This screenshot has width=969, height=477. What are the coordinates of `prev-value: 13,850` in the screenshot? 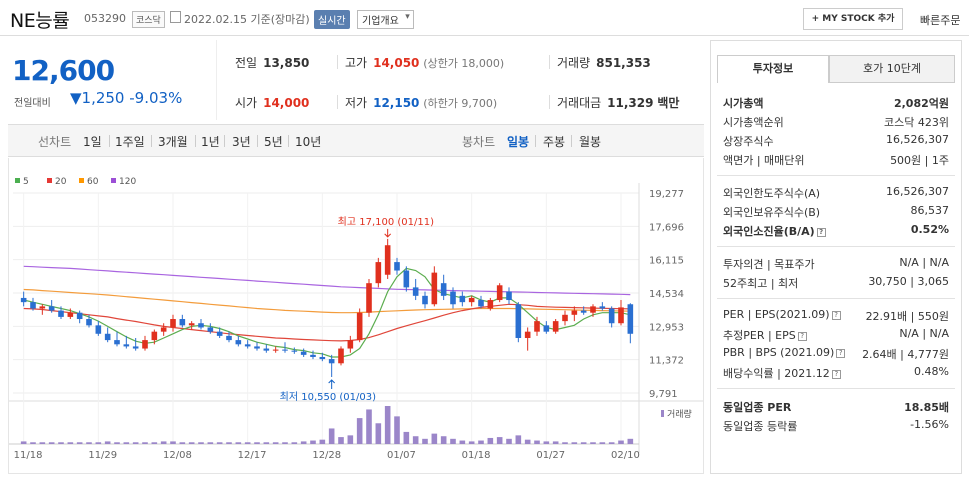 It's located at (286, 63).